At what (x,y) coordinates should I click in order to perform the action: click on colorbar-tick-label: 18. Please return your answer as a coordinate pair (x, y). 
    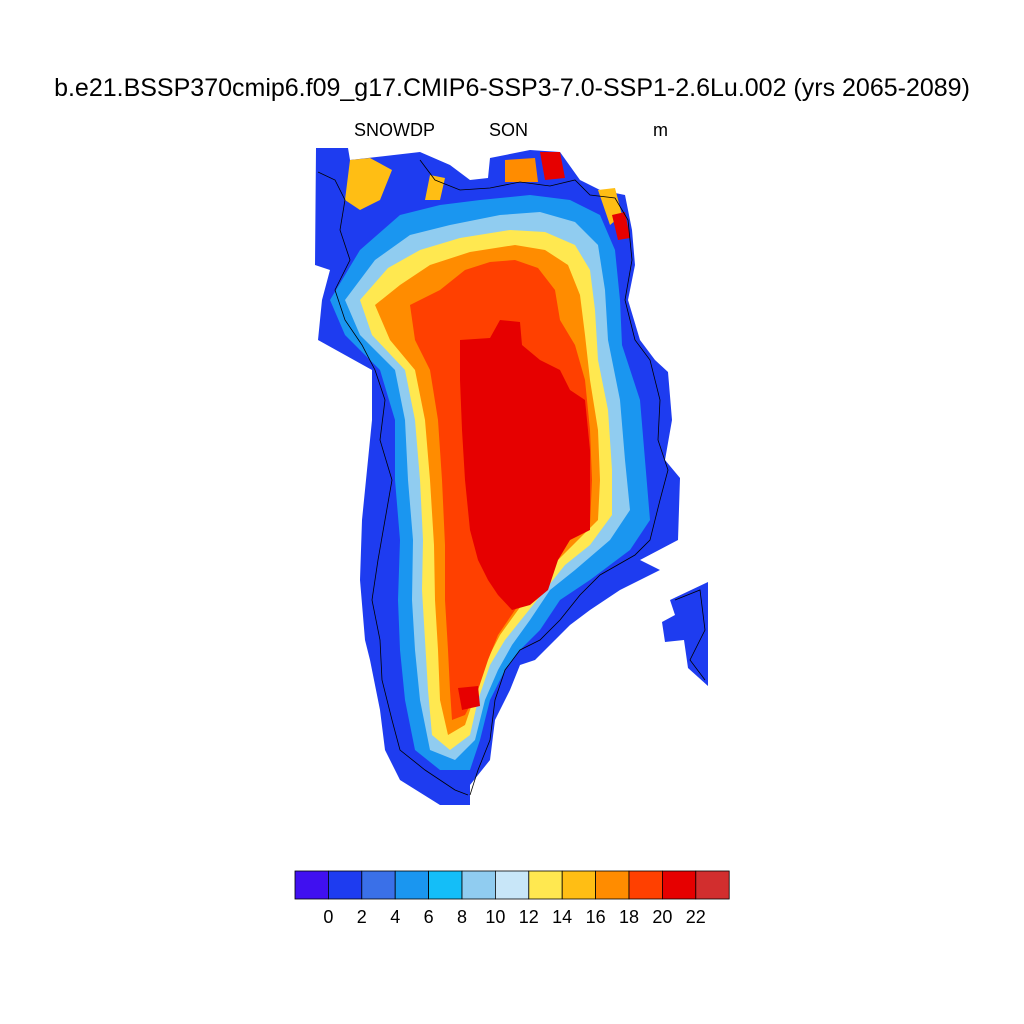
    Looking at the image, I should click on (629, 917).